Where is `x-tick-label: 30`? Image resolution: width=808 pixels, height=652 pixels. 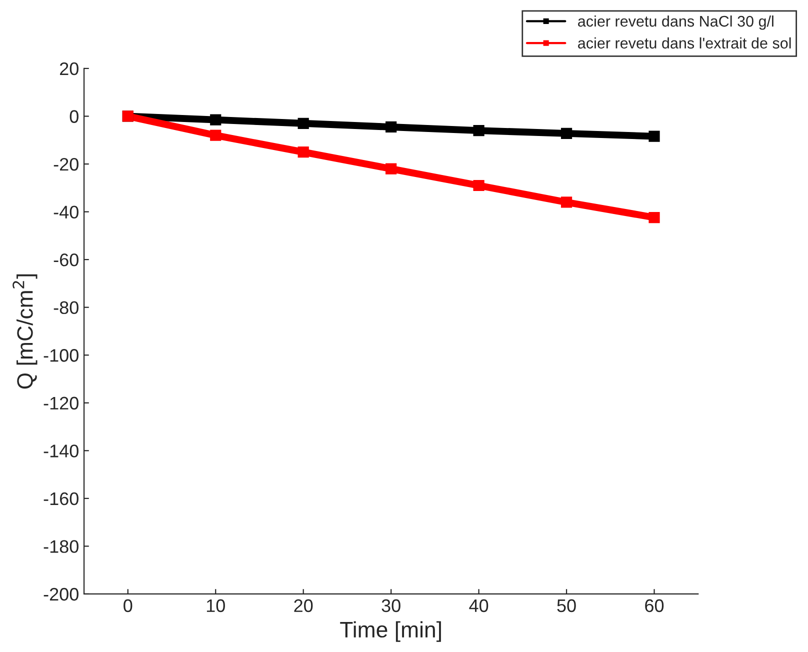 x-tick-label: 30 is located at coordinates (391, 605).